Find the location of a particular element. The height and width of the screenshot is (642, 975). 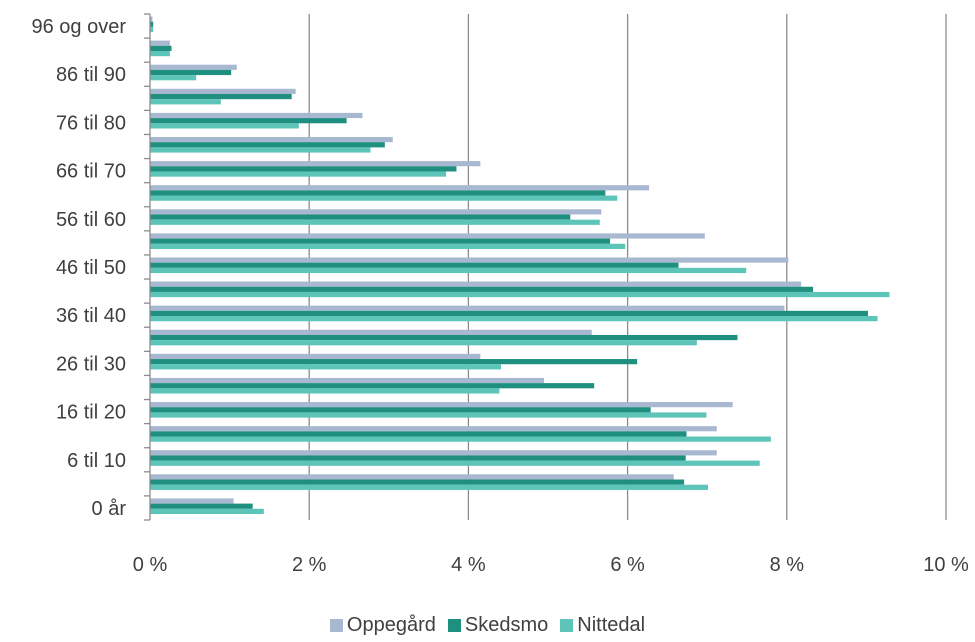

legend-label: Skedsmo is located at coordinates (506, 625).